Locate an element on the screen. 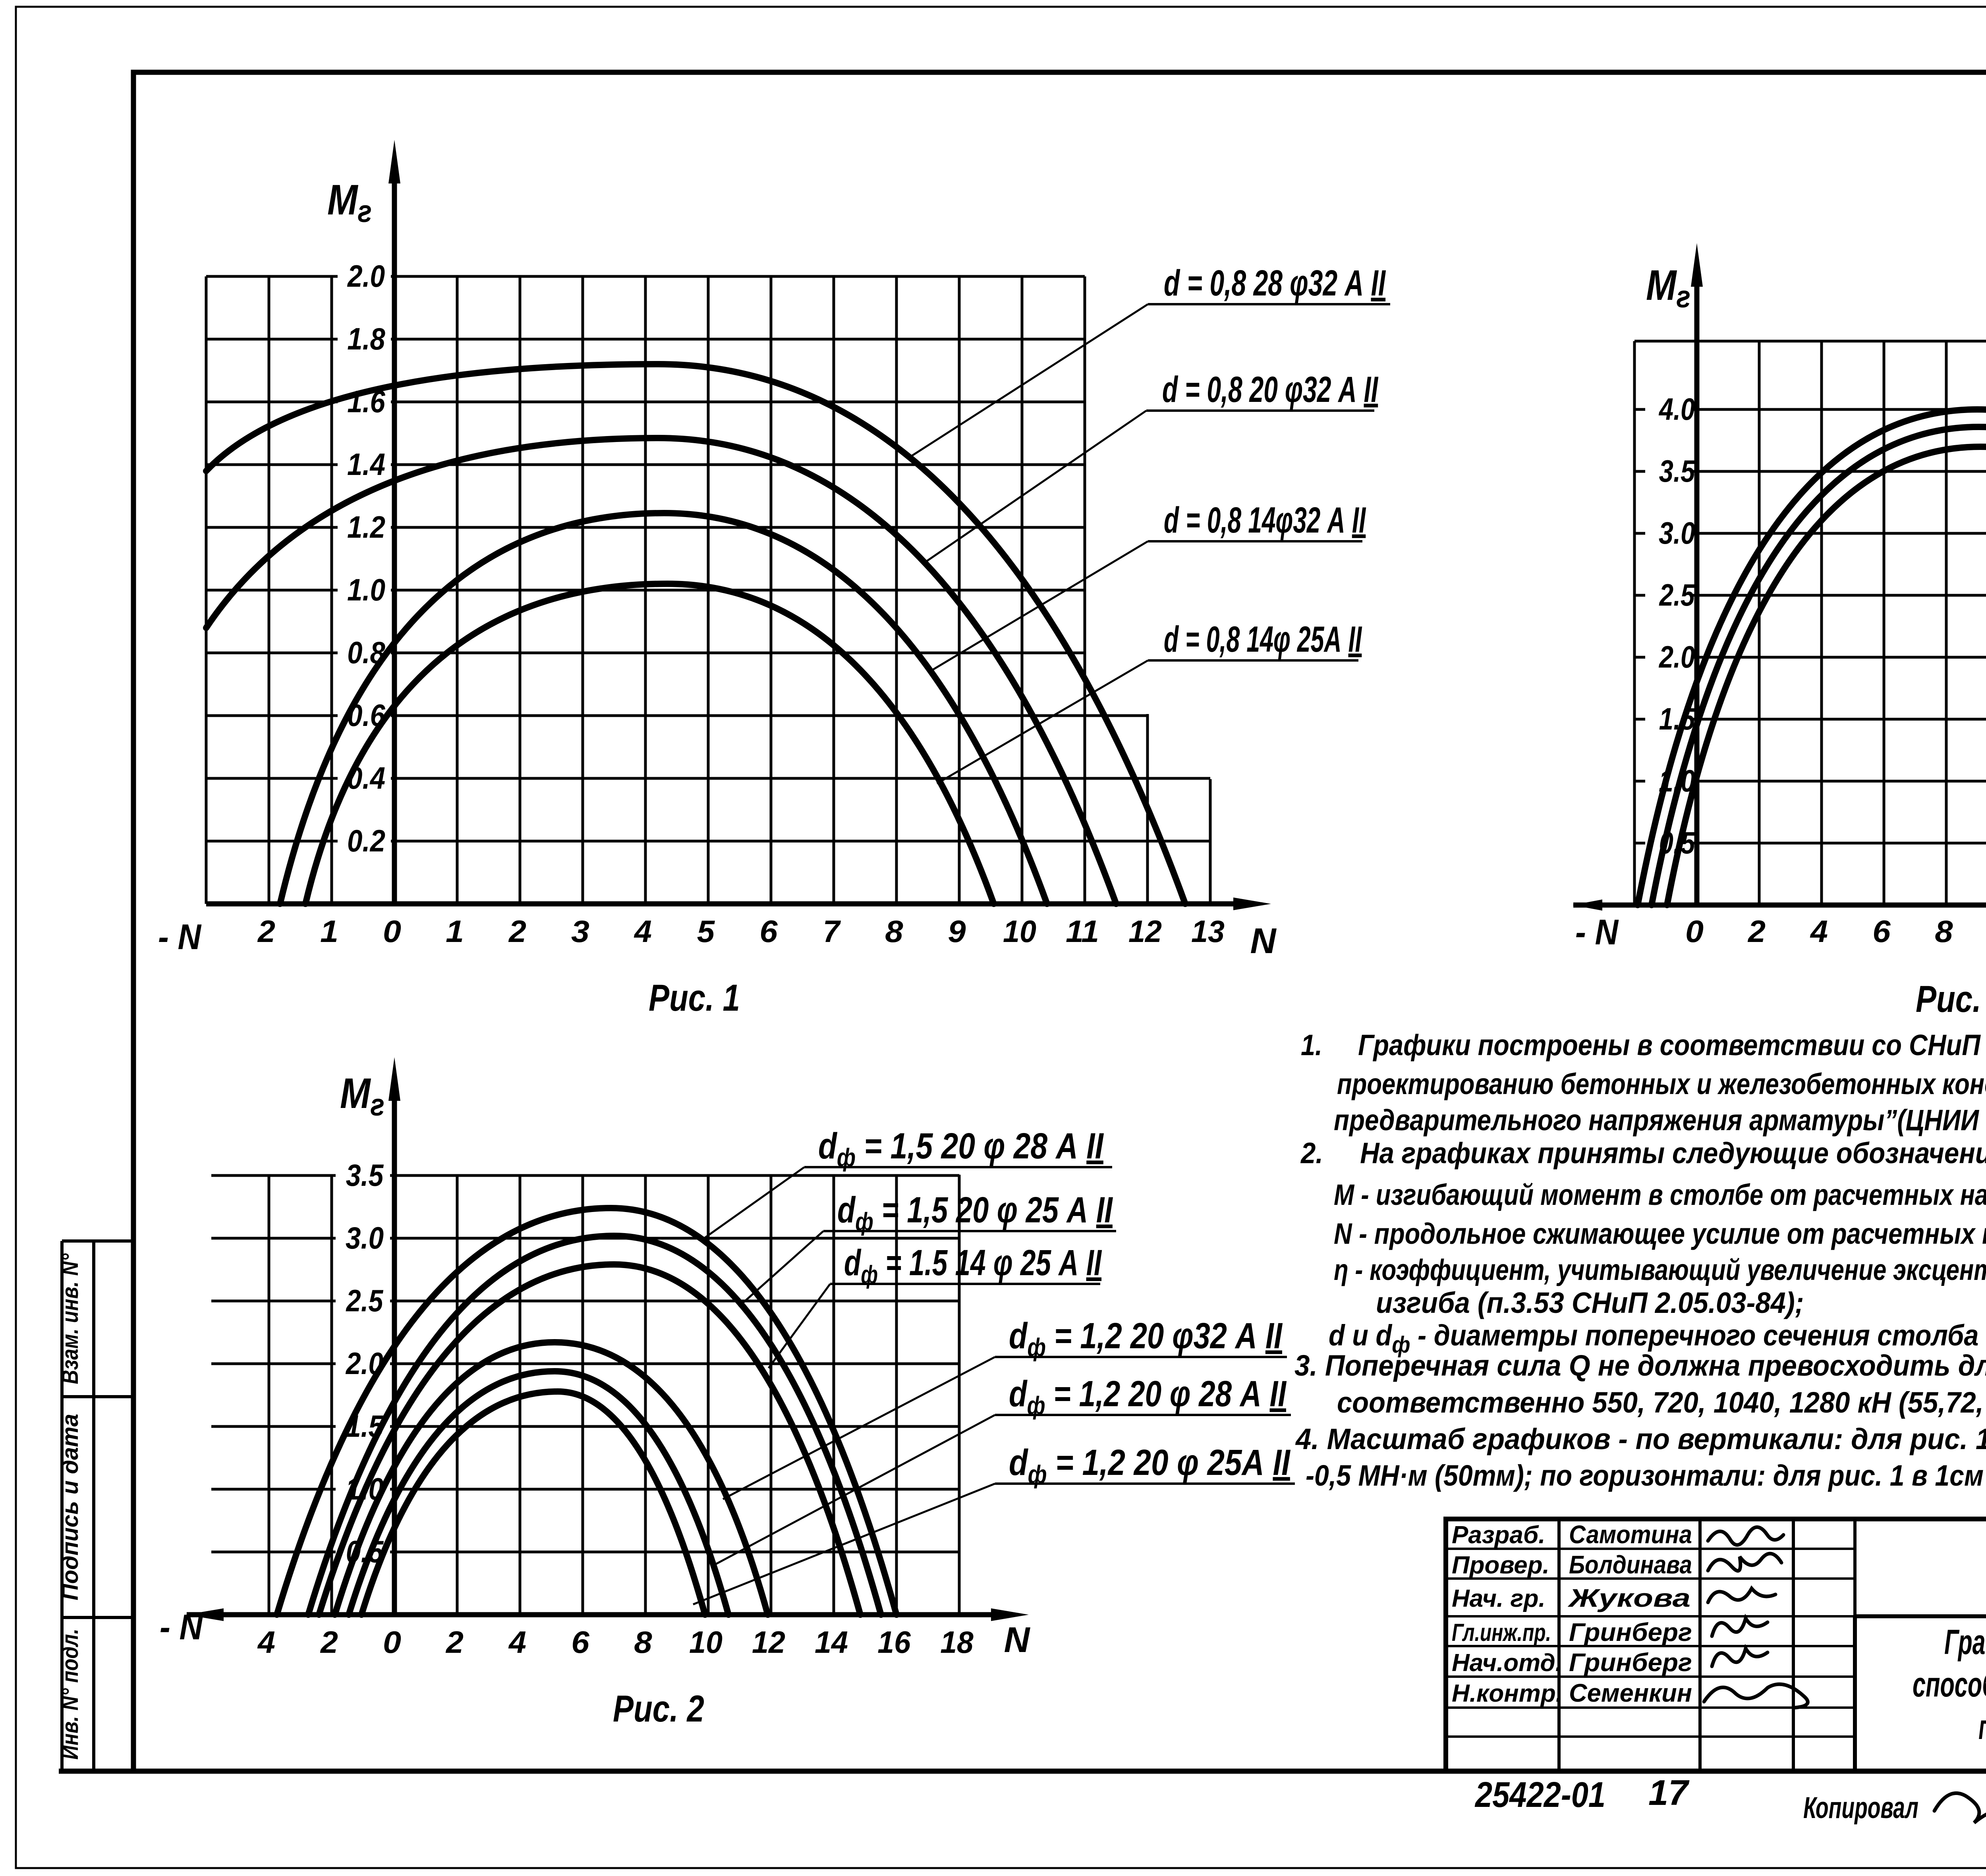  svg-text: Взам. инв. N° is located at coordinates (70, 1318).